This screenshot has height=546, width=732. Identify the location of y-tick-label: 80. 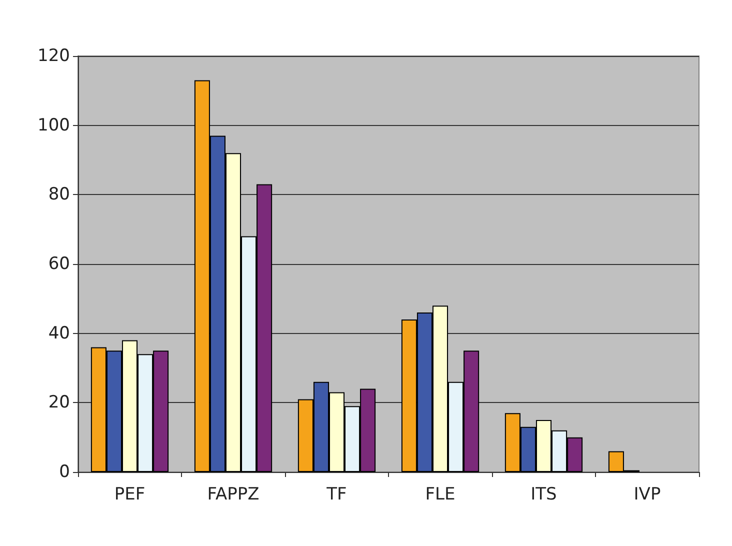
(59, 194).